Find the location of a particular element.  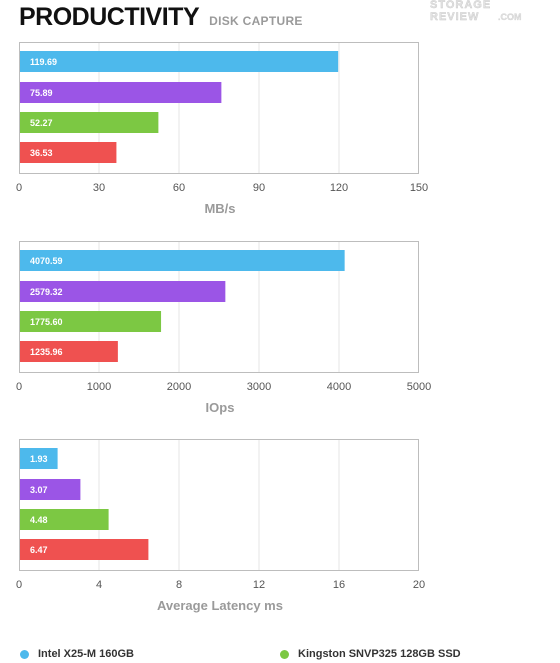

throughput-bar-value-label: 75.89 is located at coordinates (41, 93).